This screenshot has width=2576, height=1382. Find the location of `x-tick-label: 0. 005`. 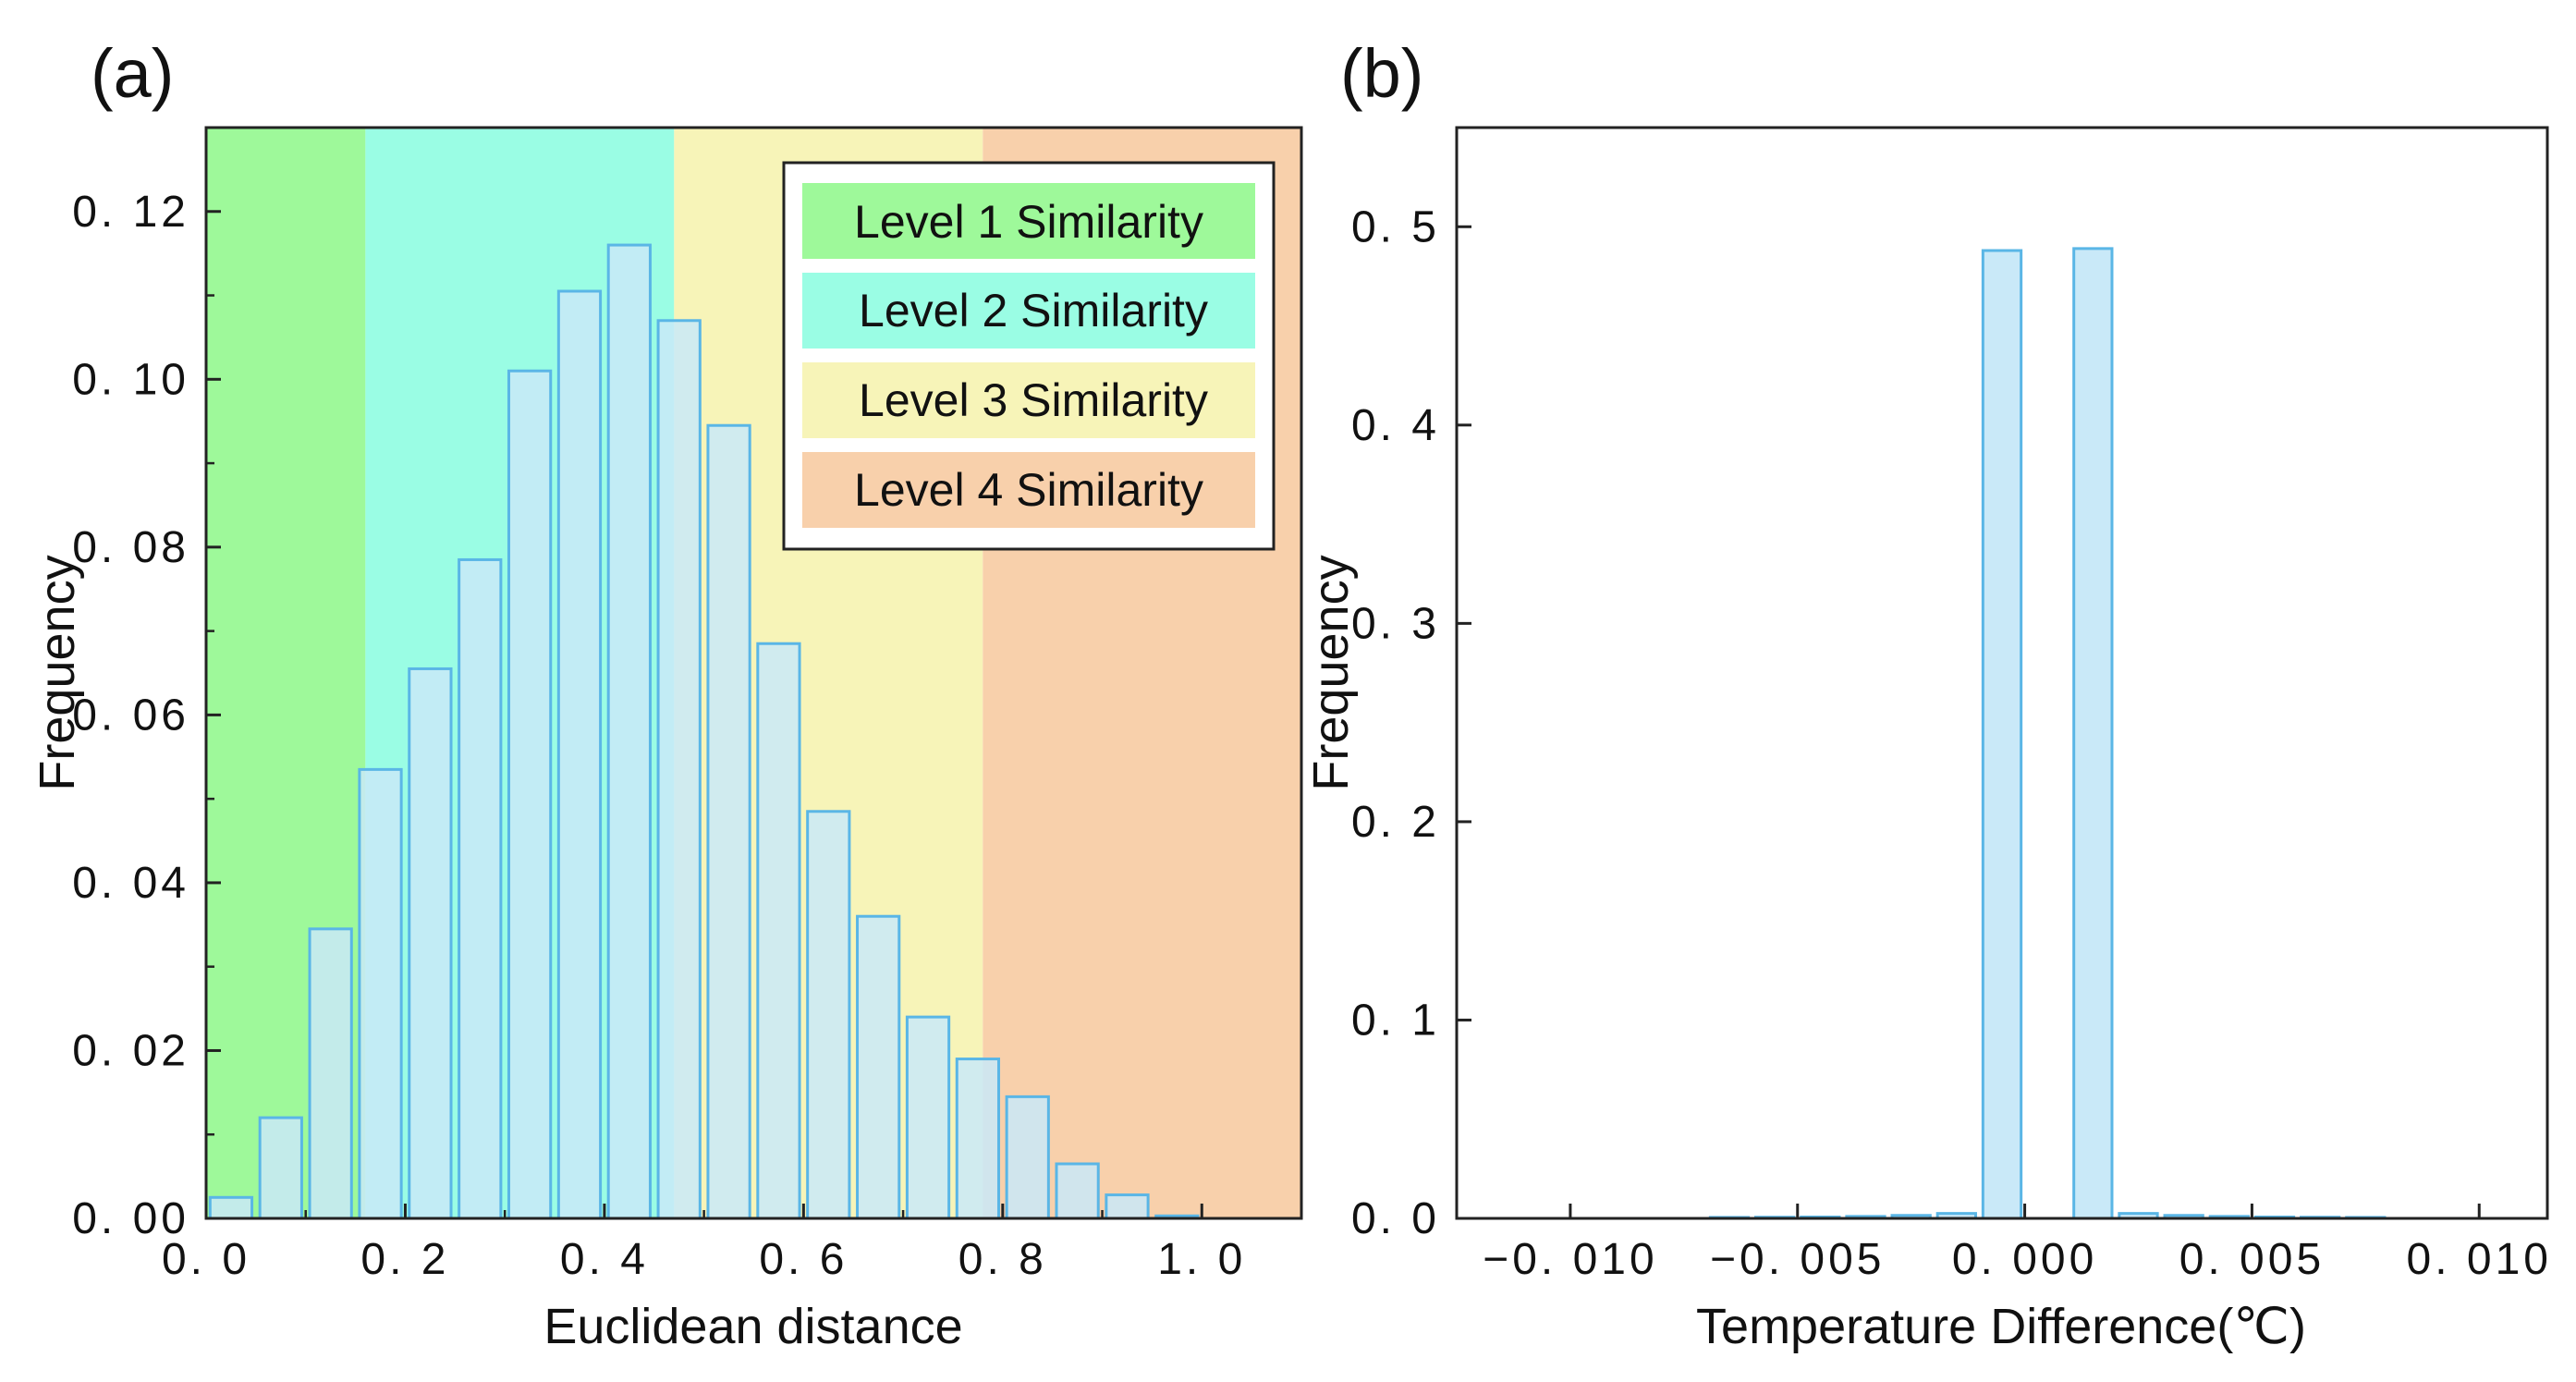

x-tick-label: 0. 005 is located at coordinates (2252, 1259).